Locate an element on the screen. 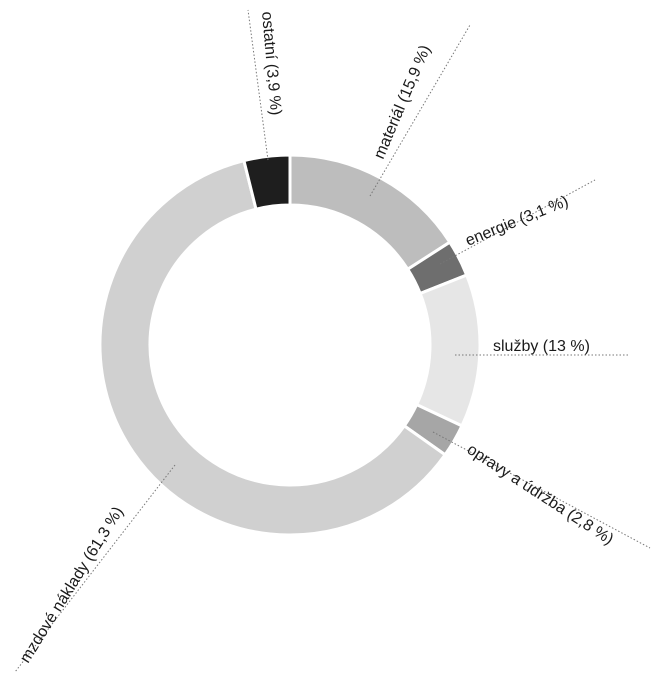 Image resolution: width=661 pixels, height=681 pixels. slice-label-2: energie (3,1 %) is located at coordinates (517, 221).